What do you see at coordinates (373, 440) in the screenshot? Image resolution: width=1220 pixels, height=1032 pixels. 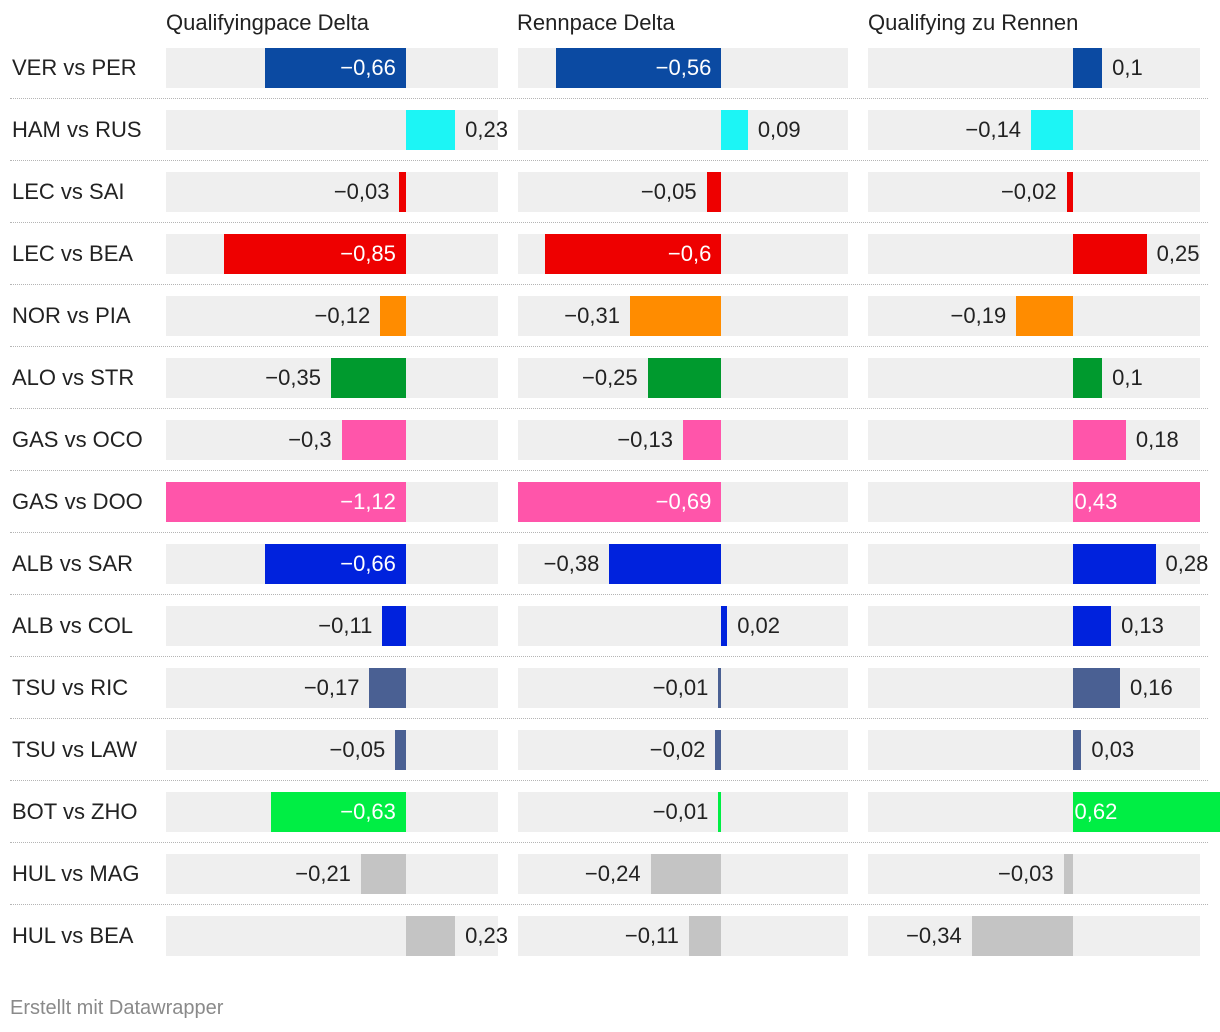 I see `bar-gas-vs-oco-col1` at bounding box center [373, 440].